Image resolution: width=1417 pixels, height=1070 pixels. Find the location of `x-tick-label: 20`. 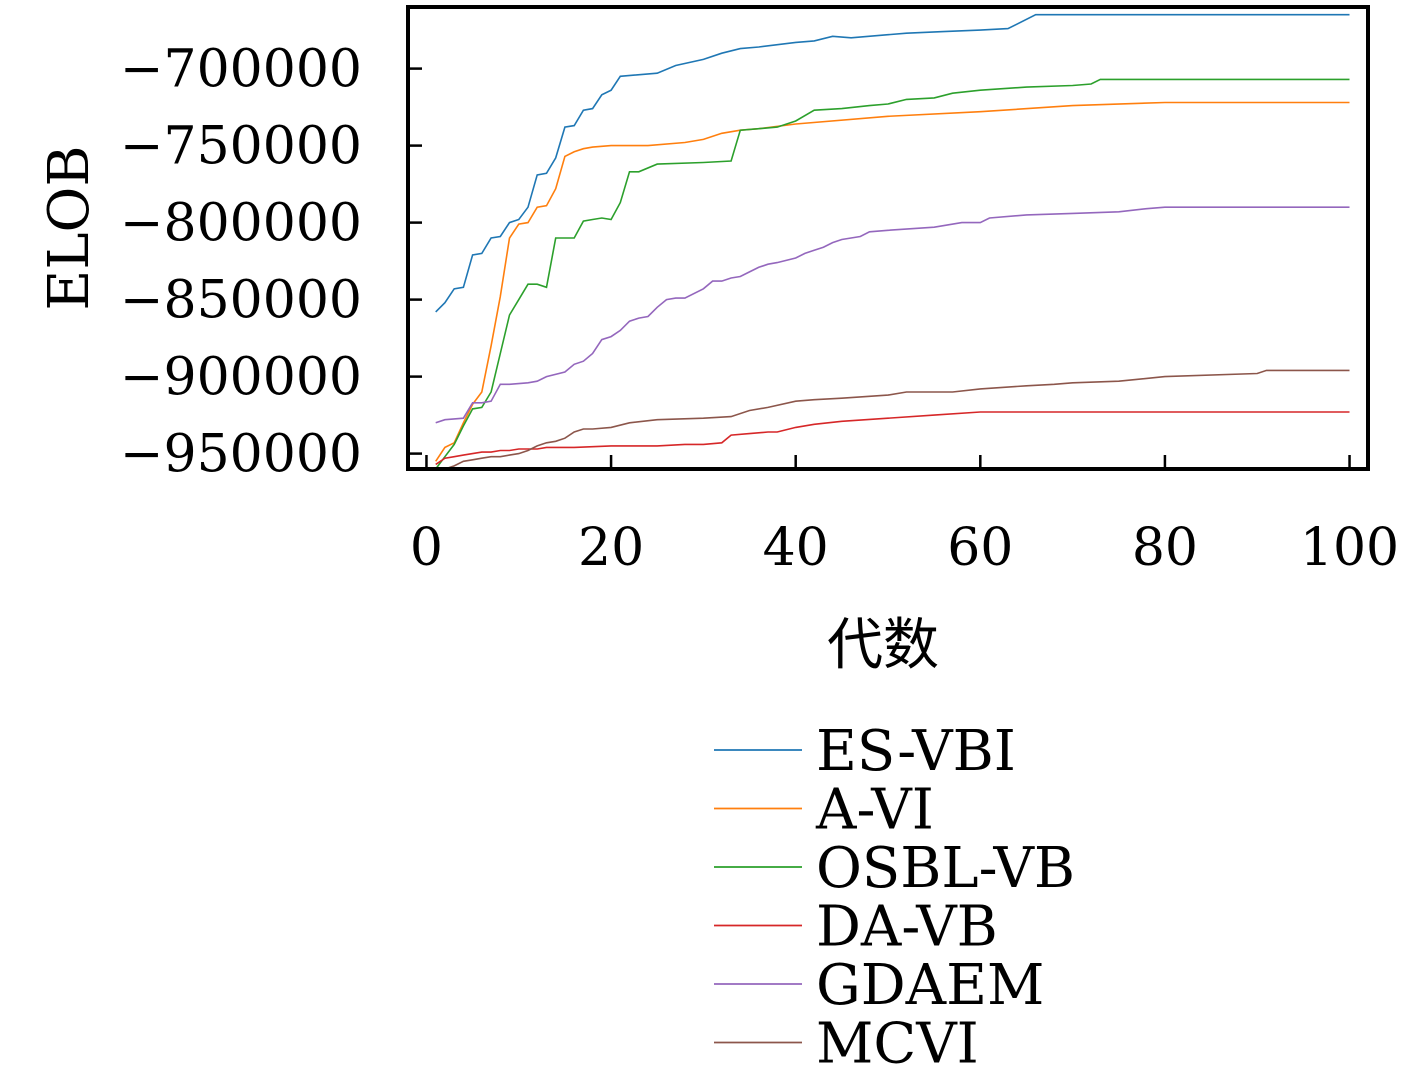

x-tick-label: 20 is located at coordinates (611, 548).